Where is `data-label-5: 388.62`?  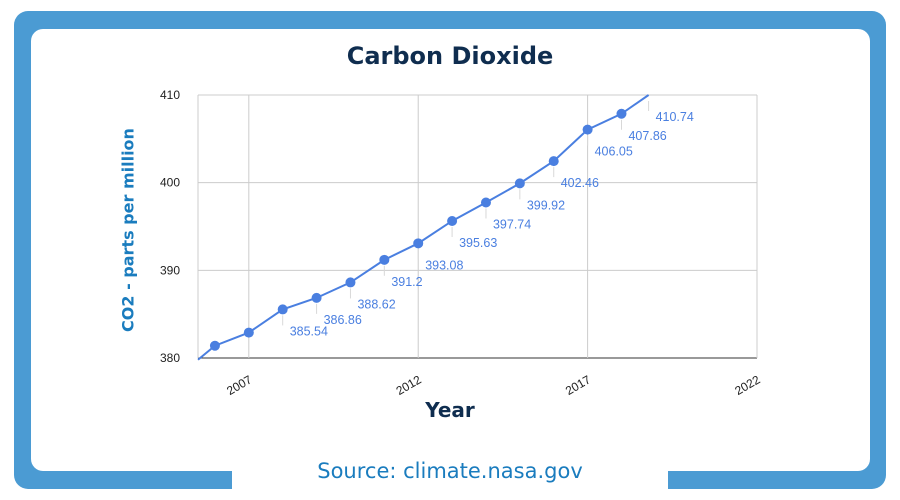 data-label-5: 388.62 is located at coordinates (376, 304).